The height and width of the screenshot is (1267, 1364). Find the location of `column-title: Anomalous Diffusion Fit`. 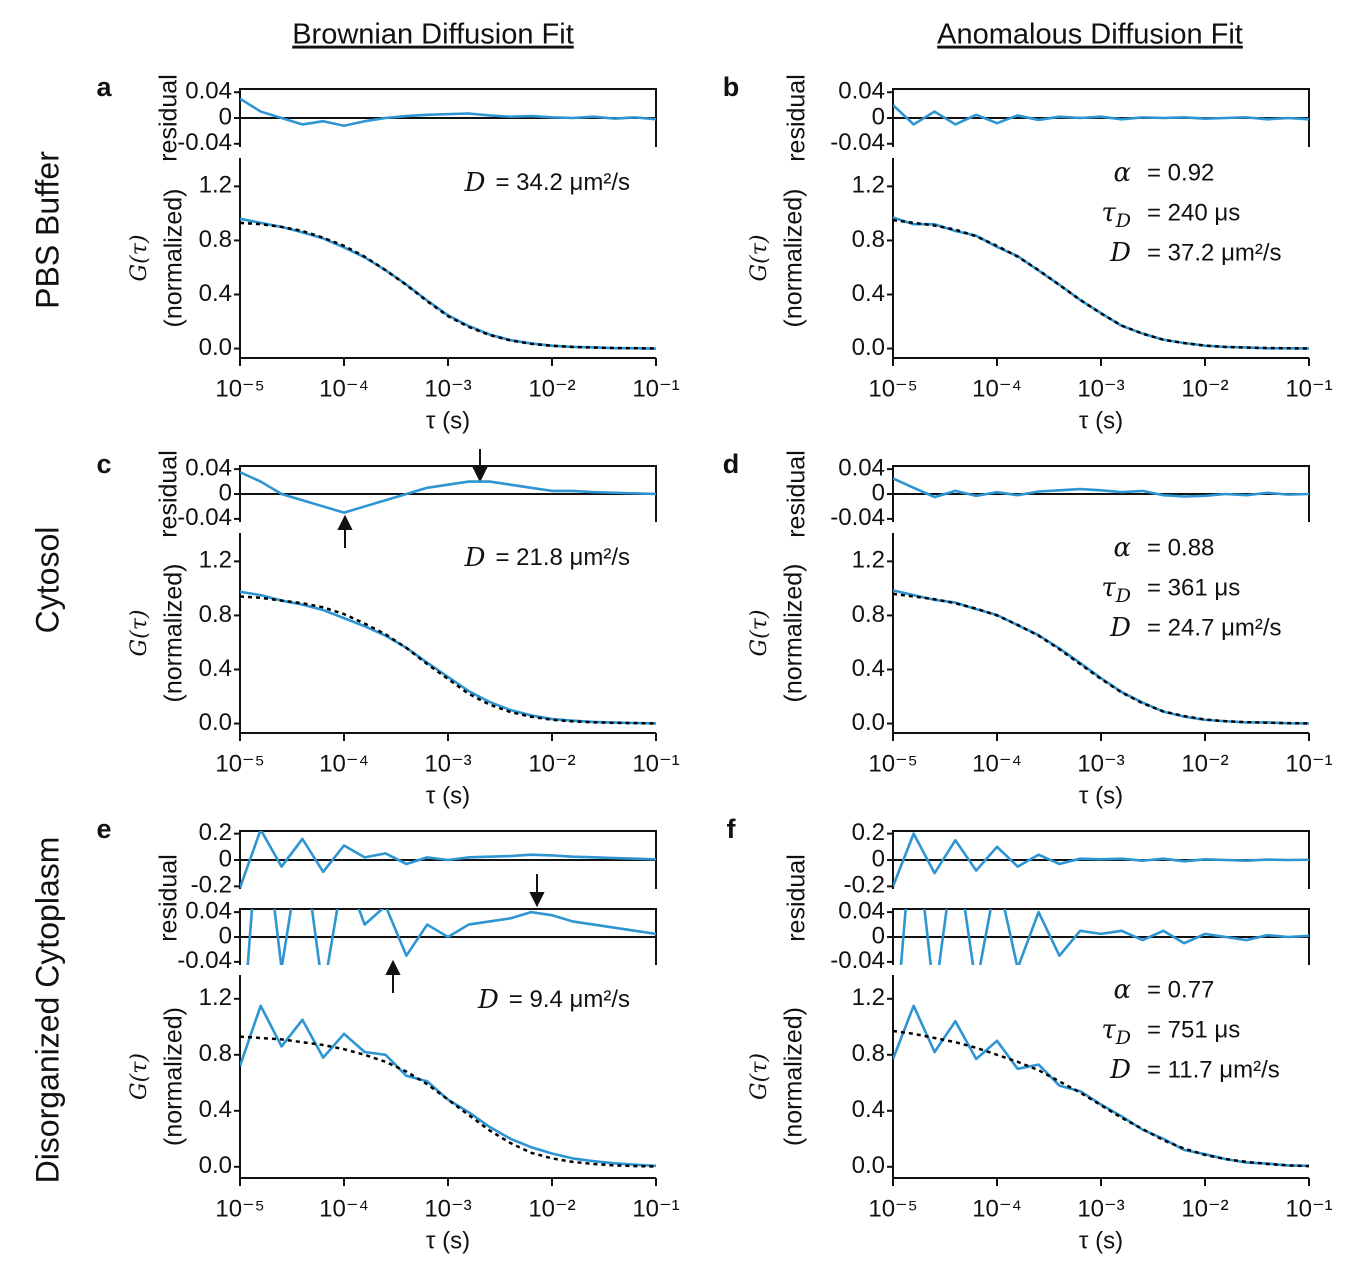

column-title: Anomalous Diffusion Fit is located at coordinates (1090, 35).